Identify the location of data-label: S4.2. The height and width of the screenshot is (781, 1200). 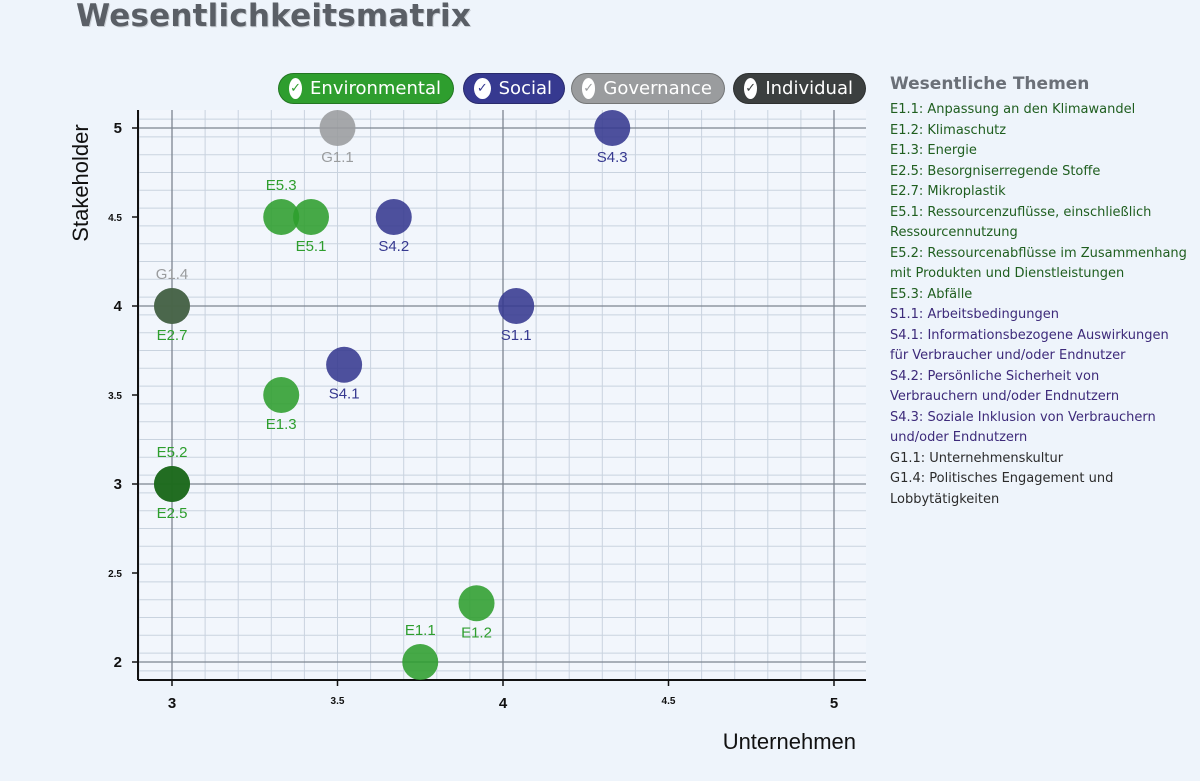
(393, 246).